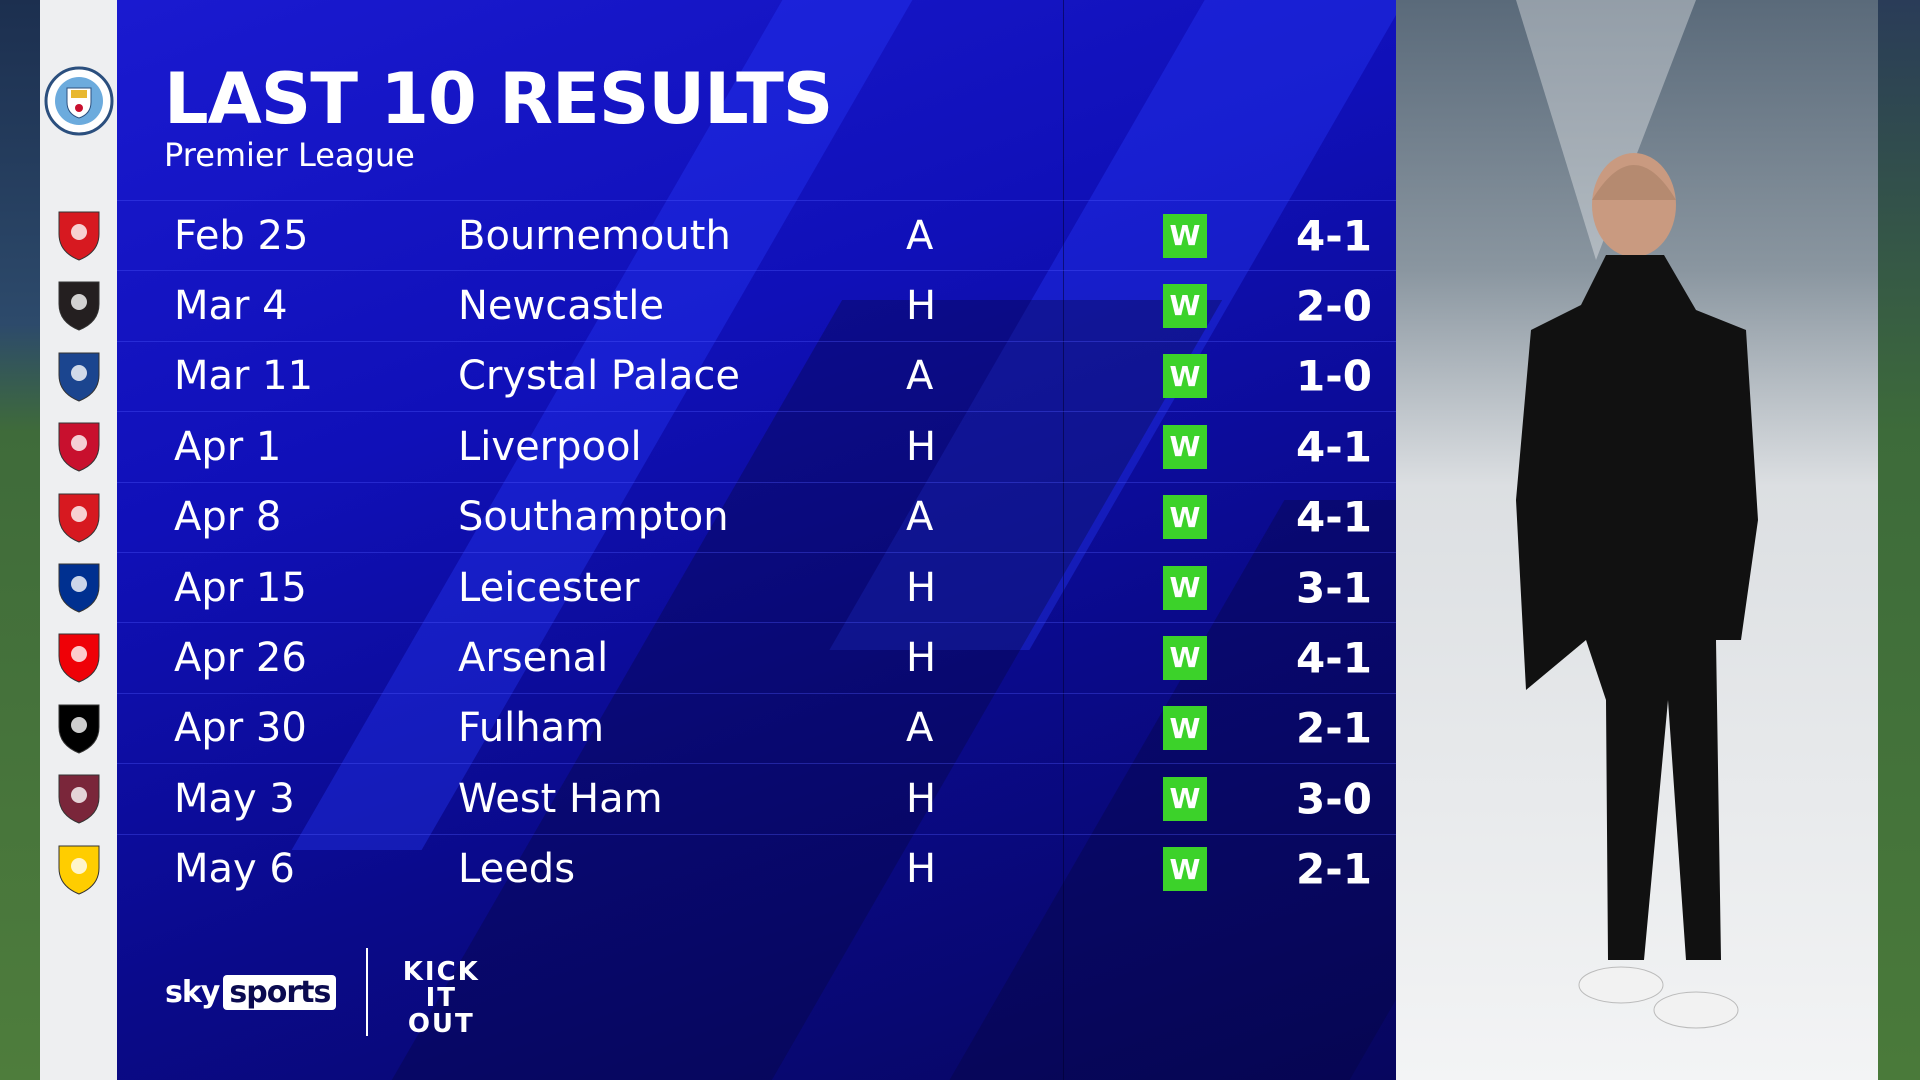 Image resolution: width=1920 pixels, height=1080 pixels. What do you see at coordinates (231, 305) in the screenshot?
I see `match-date: Mar 4` at bounding box center [231, 305].